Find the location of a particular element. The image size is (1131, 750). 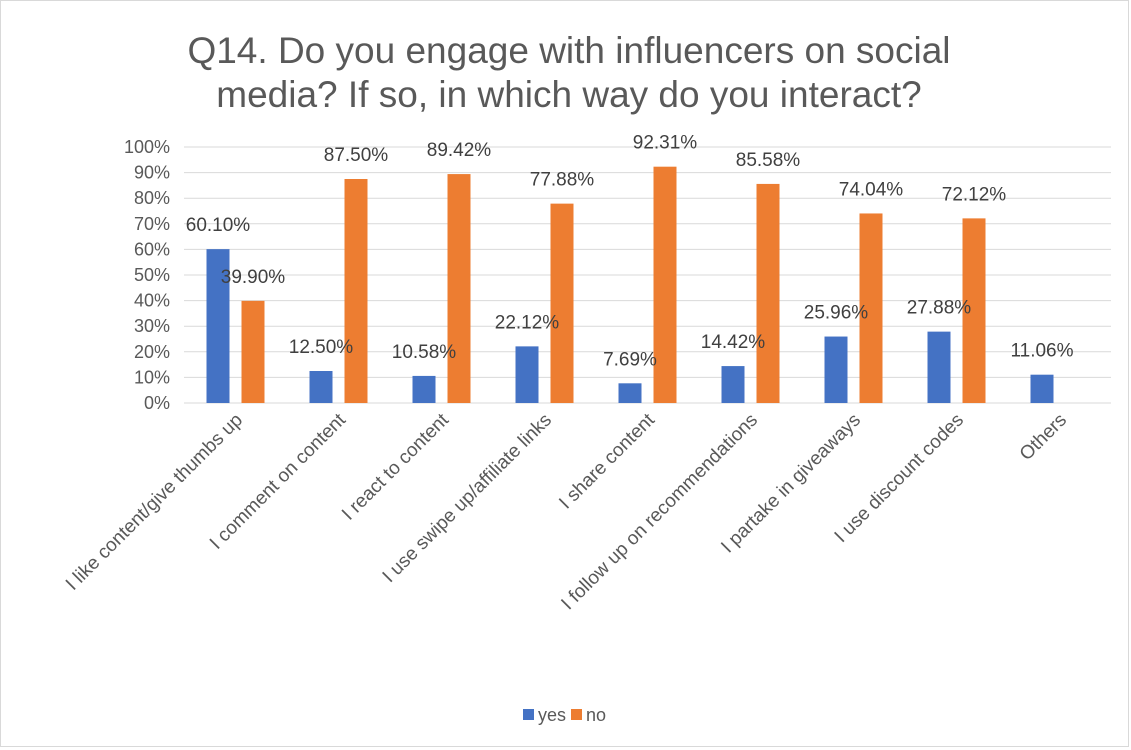

data-label-yes: 7.69% is located at coordinates (630, 359).